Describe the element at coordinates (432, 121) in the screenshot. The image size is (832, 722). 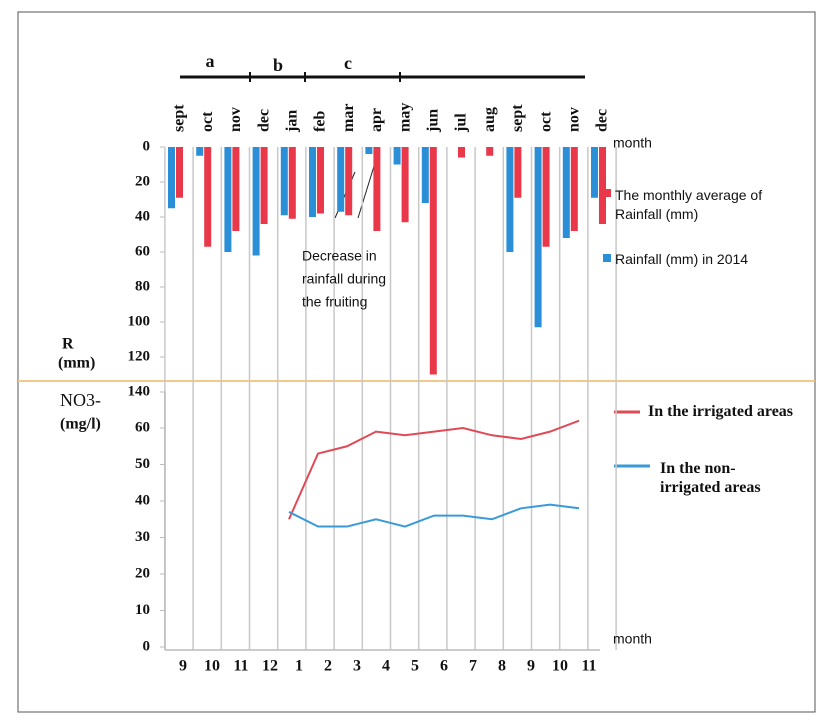
I see `x-tick-label: jun` at that location.